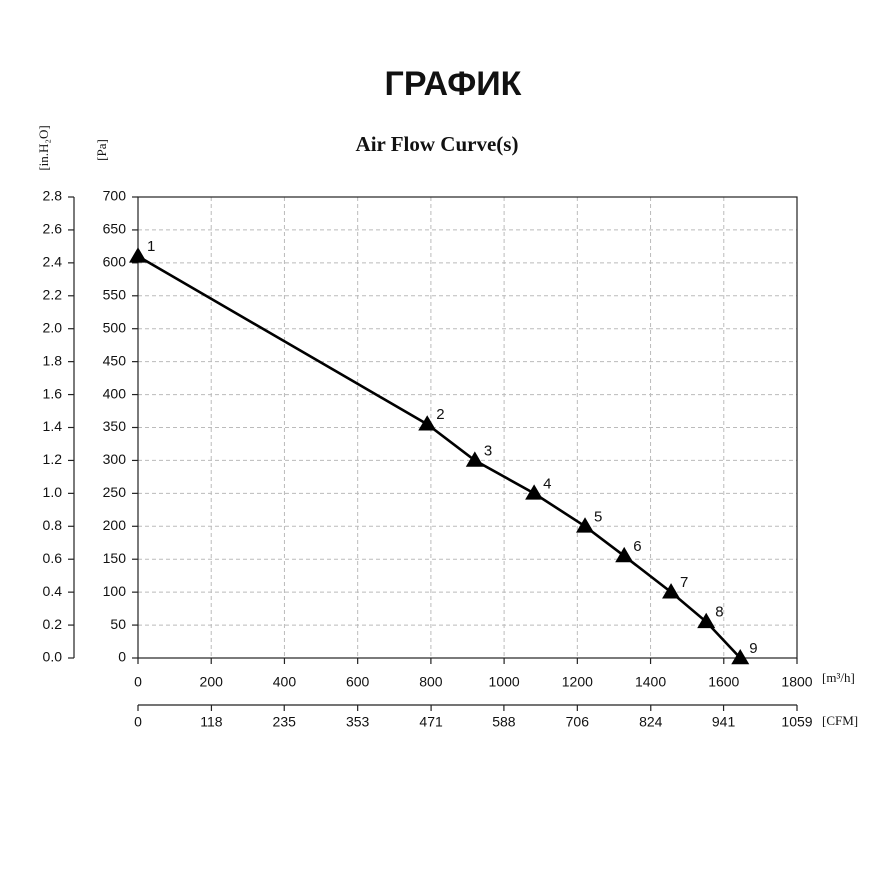 This screenshot has width=880, height=880. I want to click on y-tick-label: 200, so click(115, 525).